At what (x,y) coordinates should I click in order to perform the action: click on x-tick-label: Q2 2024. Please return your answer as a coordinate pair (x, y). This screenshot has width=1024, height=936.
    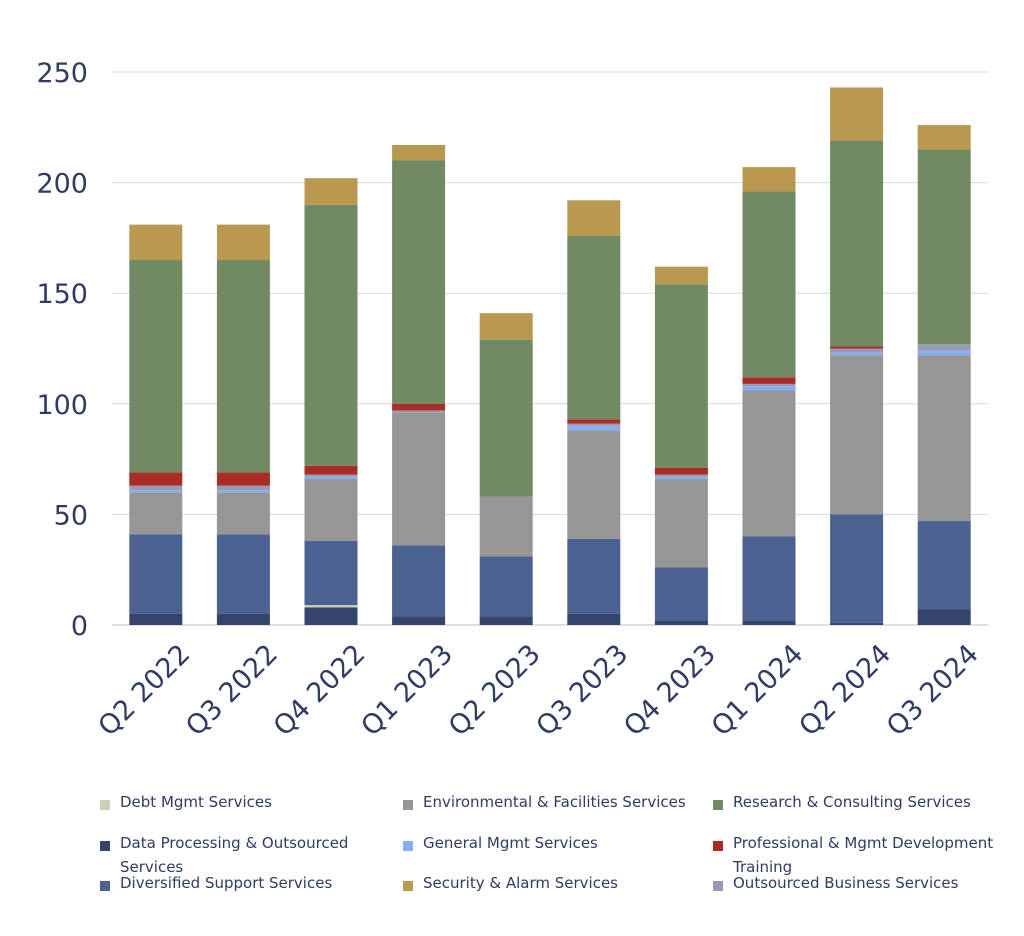
    Looking at the image, I should click on (845, 691).